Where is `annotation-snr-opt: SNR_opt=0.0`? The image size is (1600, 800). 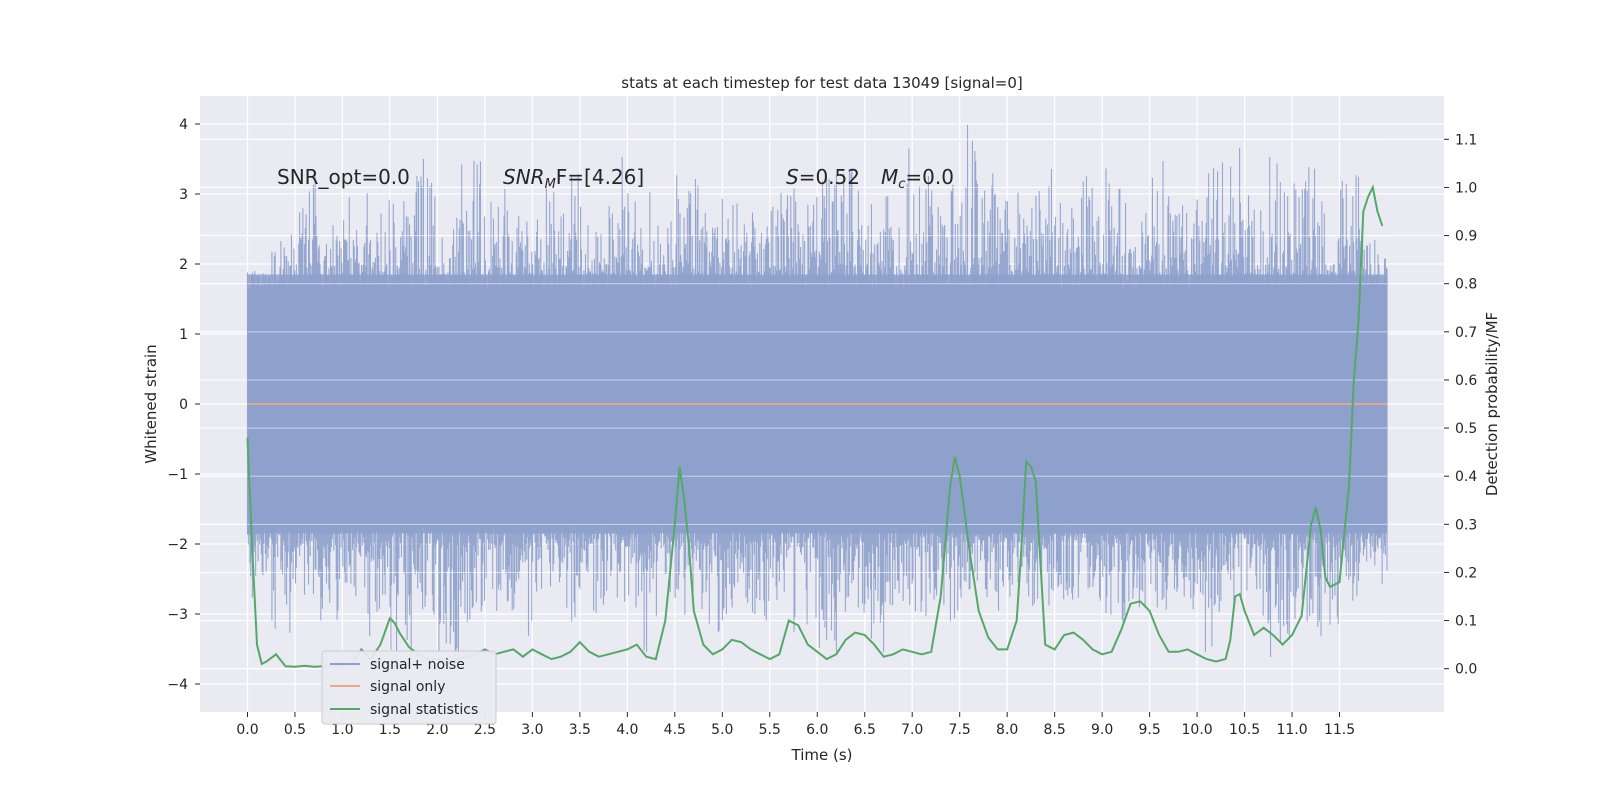 annotation-snr-opt: SNR_opt=0.0 is located at coordinates (343, 177).